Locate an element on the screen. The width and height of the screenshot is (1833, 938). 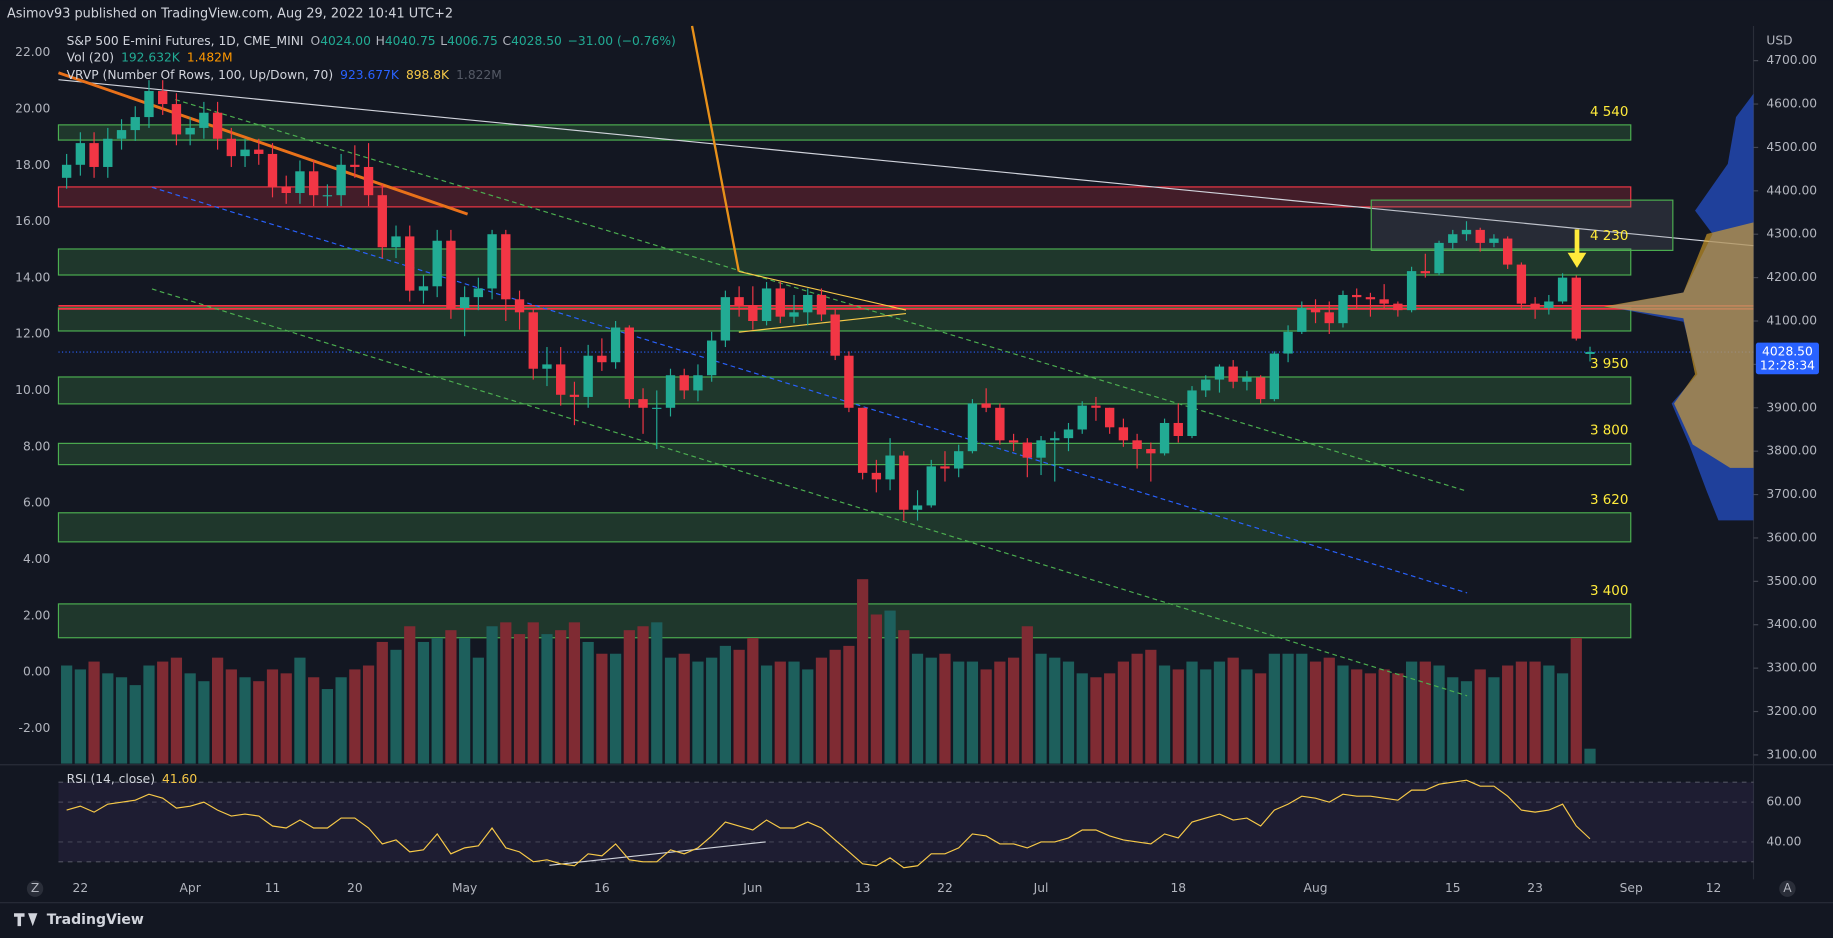
y2-tick-label: 12.00 is located at coordinates (32, 334).